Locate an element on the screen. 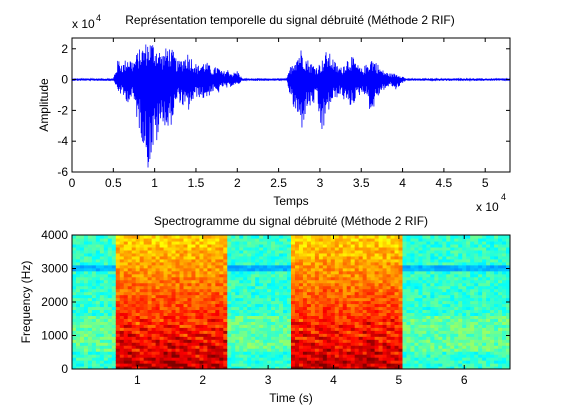  waveform-x-tick-label: 2 is located at coordinates (237, 183).